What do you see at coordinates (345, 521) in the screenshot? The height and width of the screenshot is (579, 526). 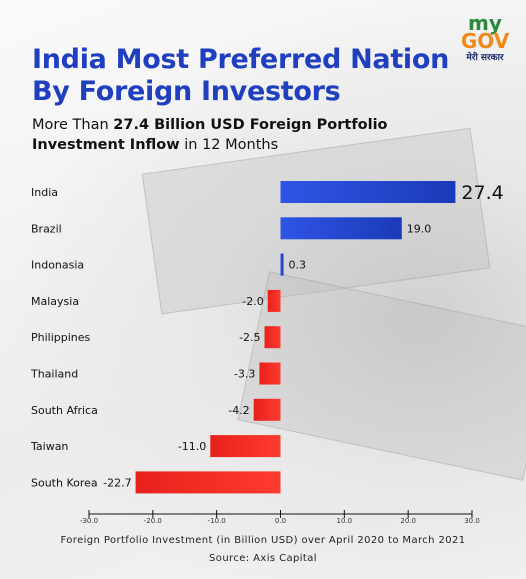 I see `x-tick-label: 10.0` at bounding box center [345, 521].